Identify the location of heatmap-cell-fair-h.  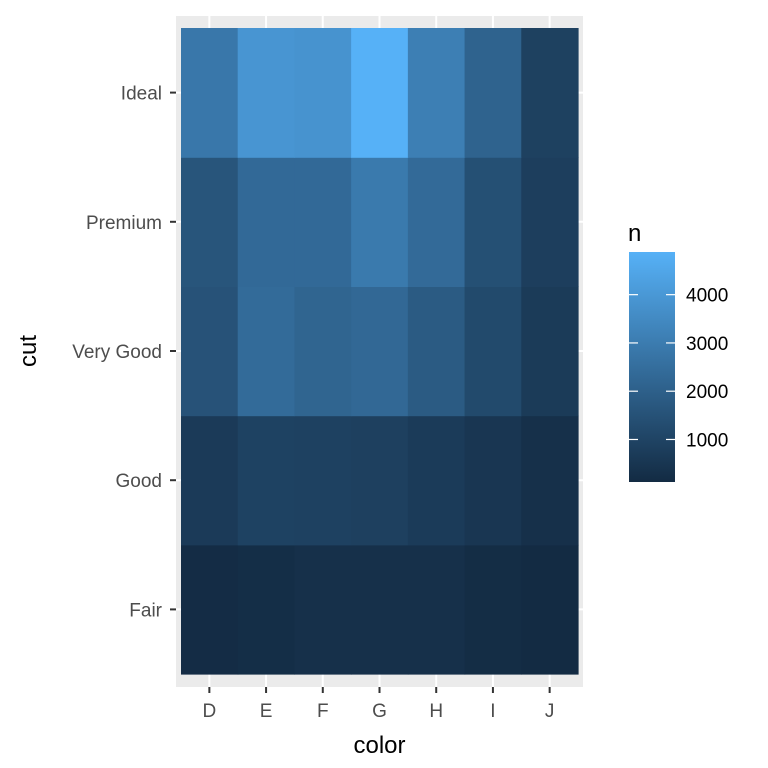
(436, 609).